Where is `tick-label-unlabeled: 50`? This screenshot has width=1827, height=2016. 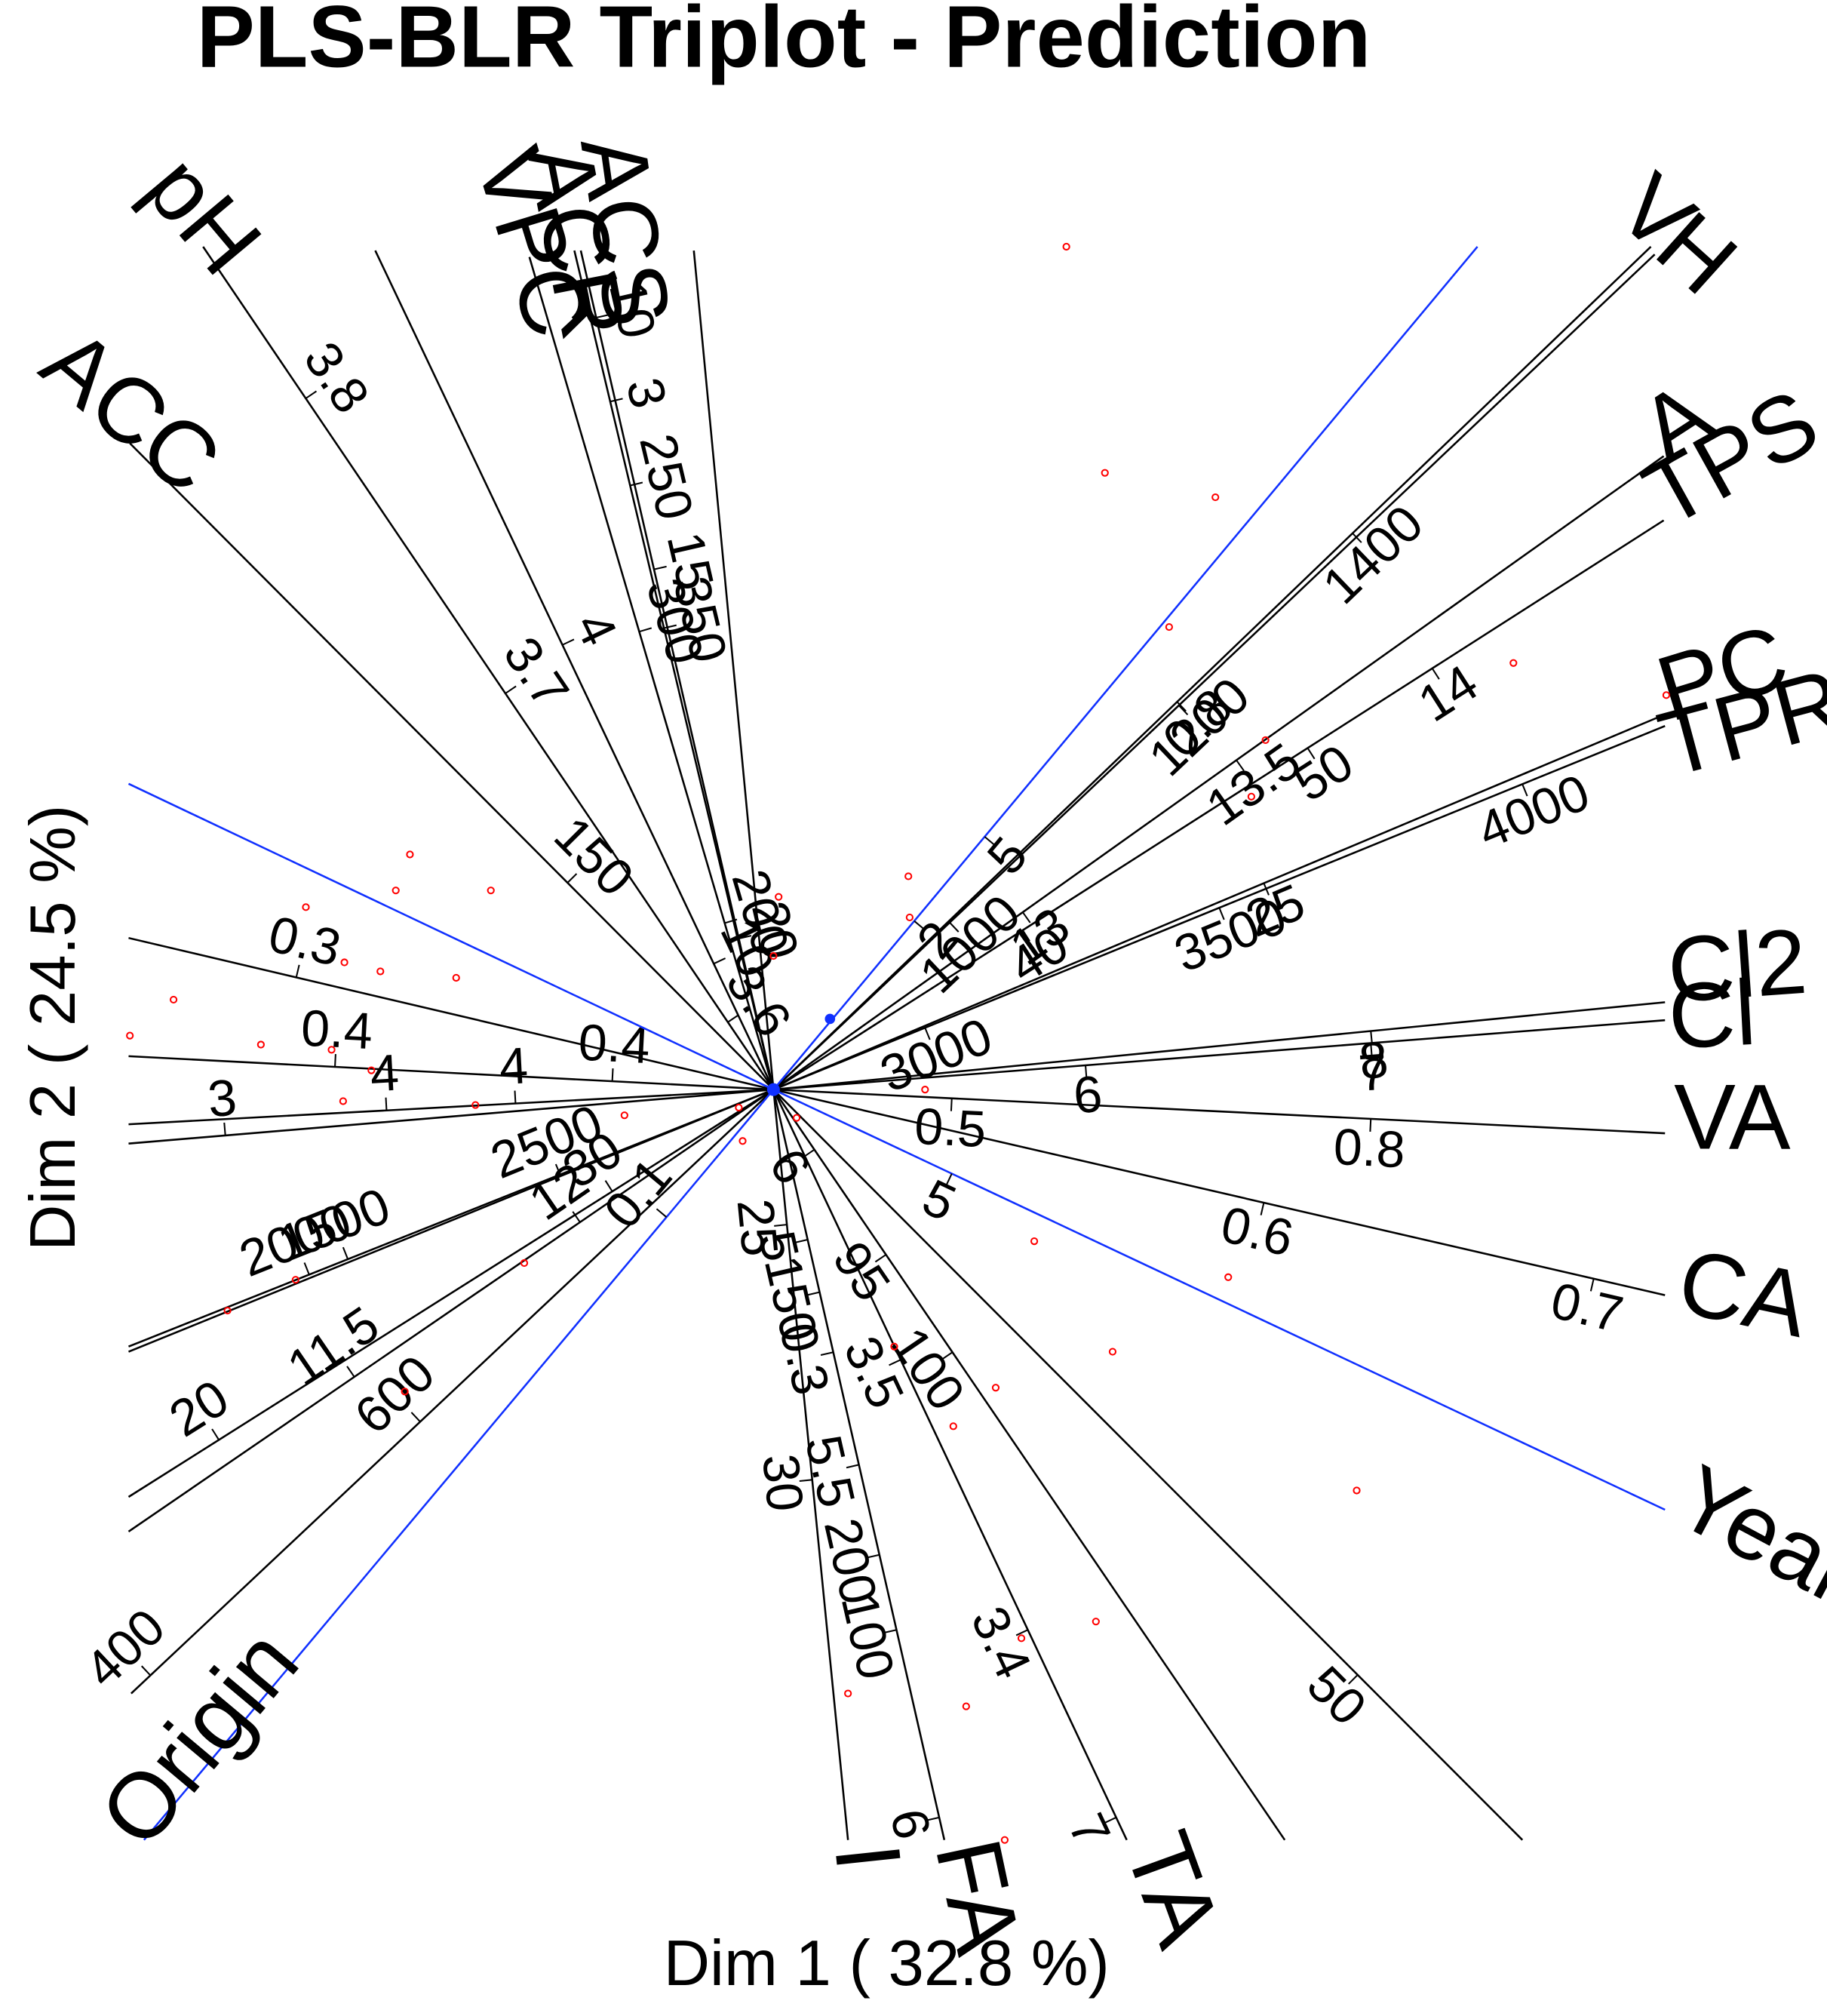
tick-label-unlabeled: 50 is located at coordinates (1336, 1695).